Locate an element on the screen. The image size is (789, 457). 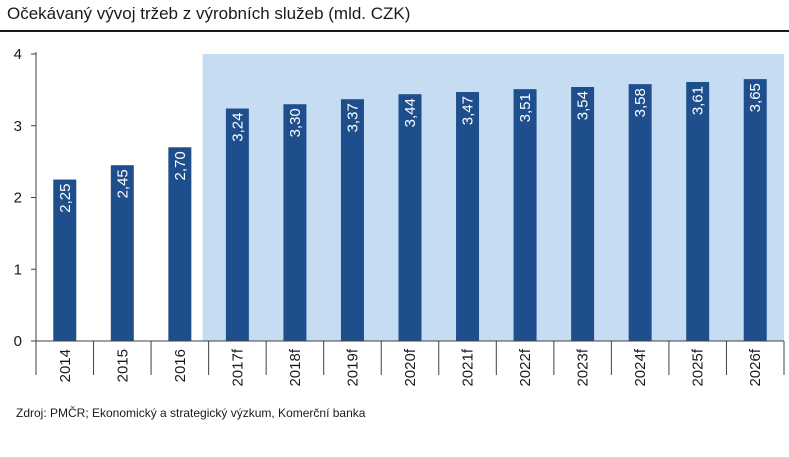
y-tick-label: 2 is located at coordinates (18, 198).